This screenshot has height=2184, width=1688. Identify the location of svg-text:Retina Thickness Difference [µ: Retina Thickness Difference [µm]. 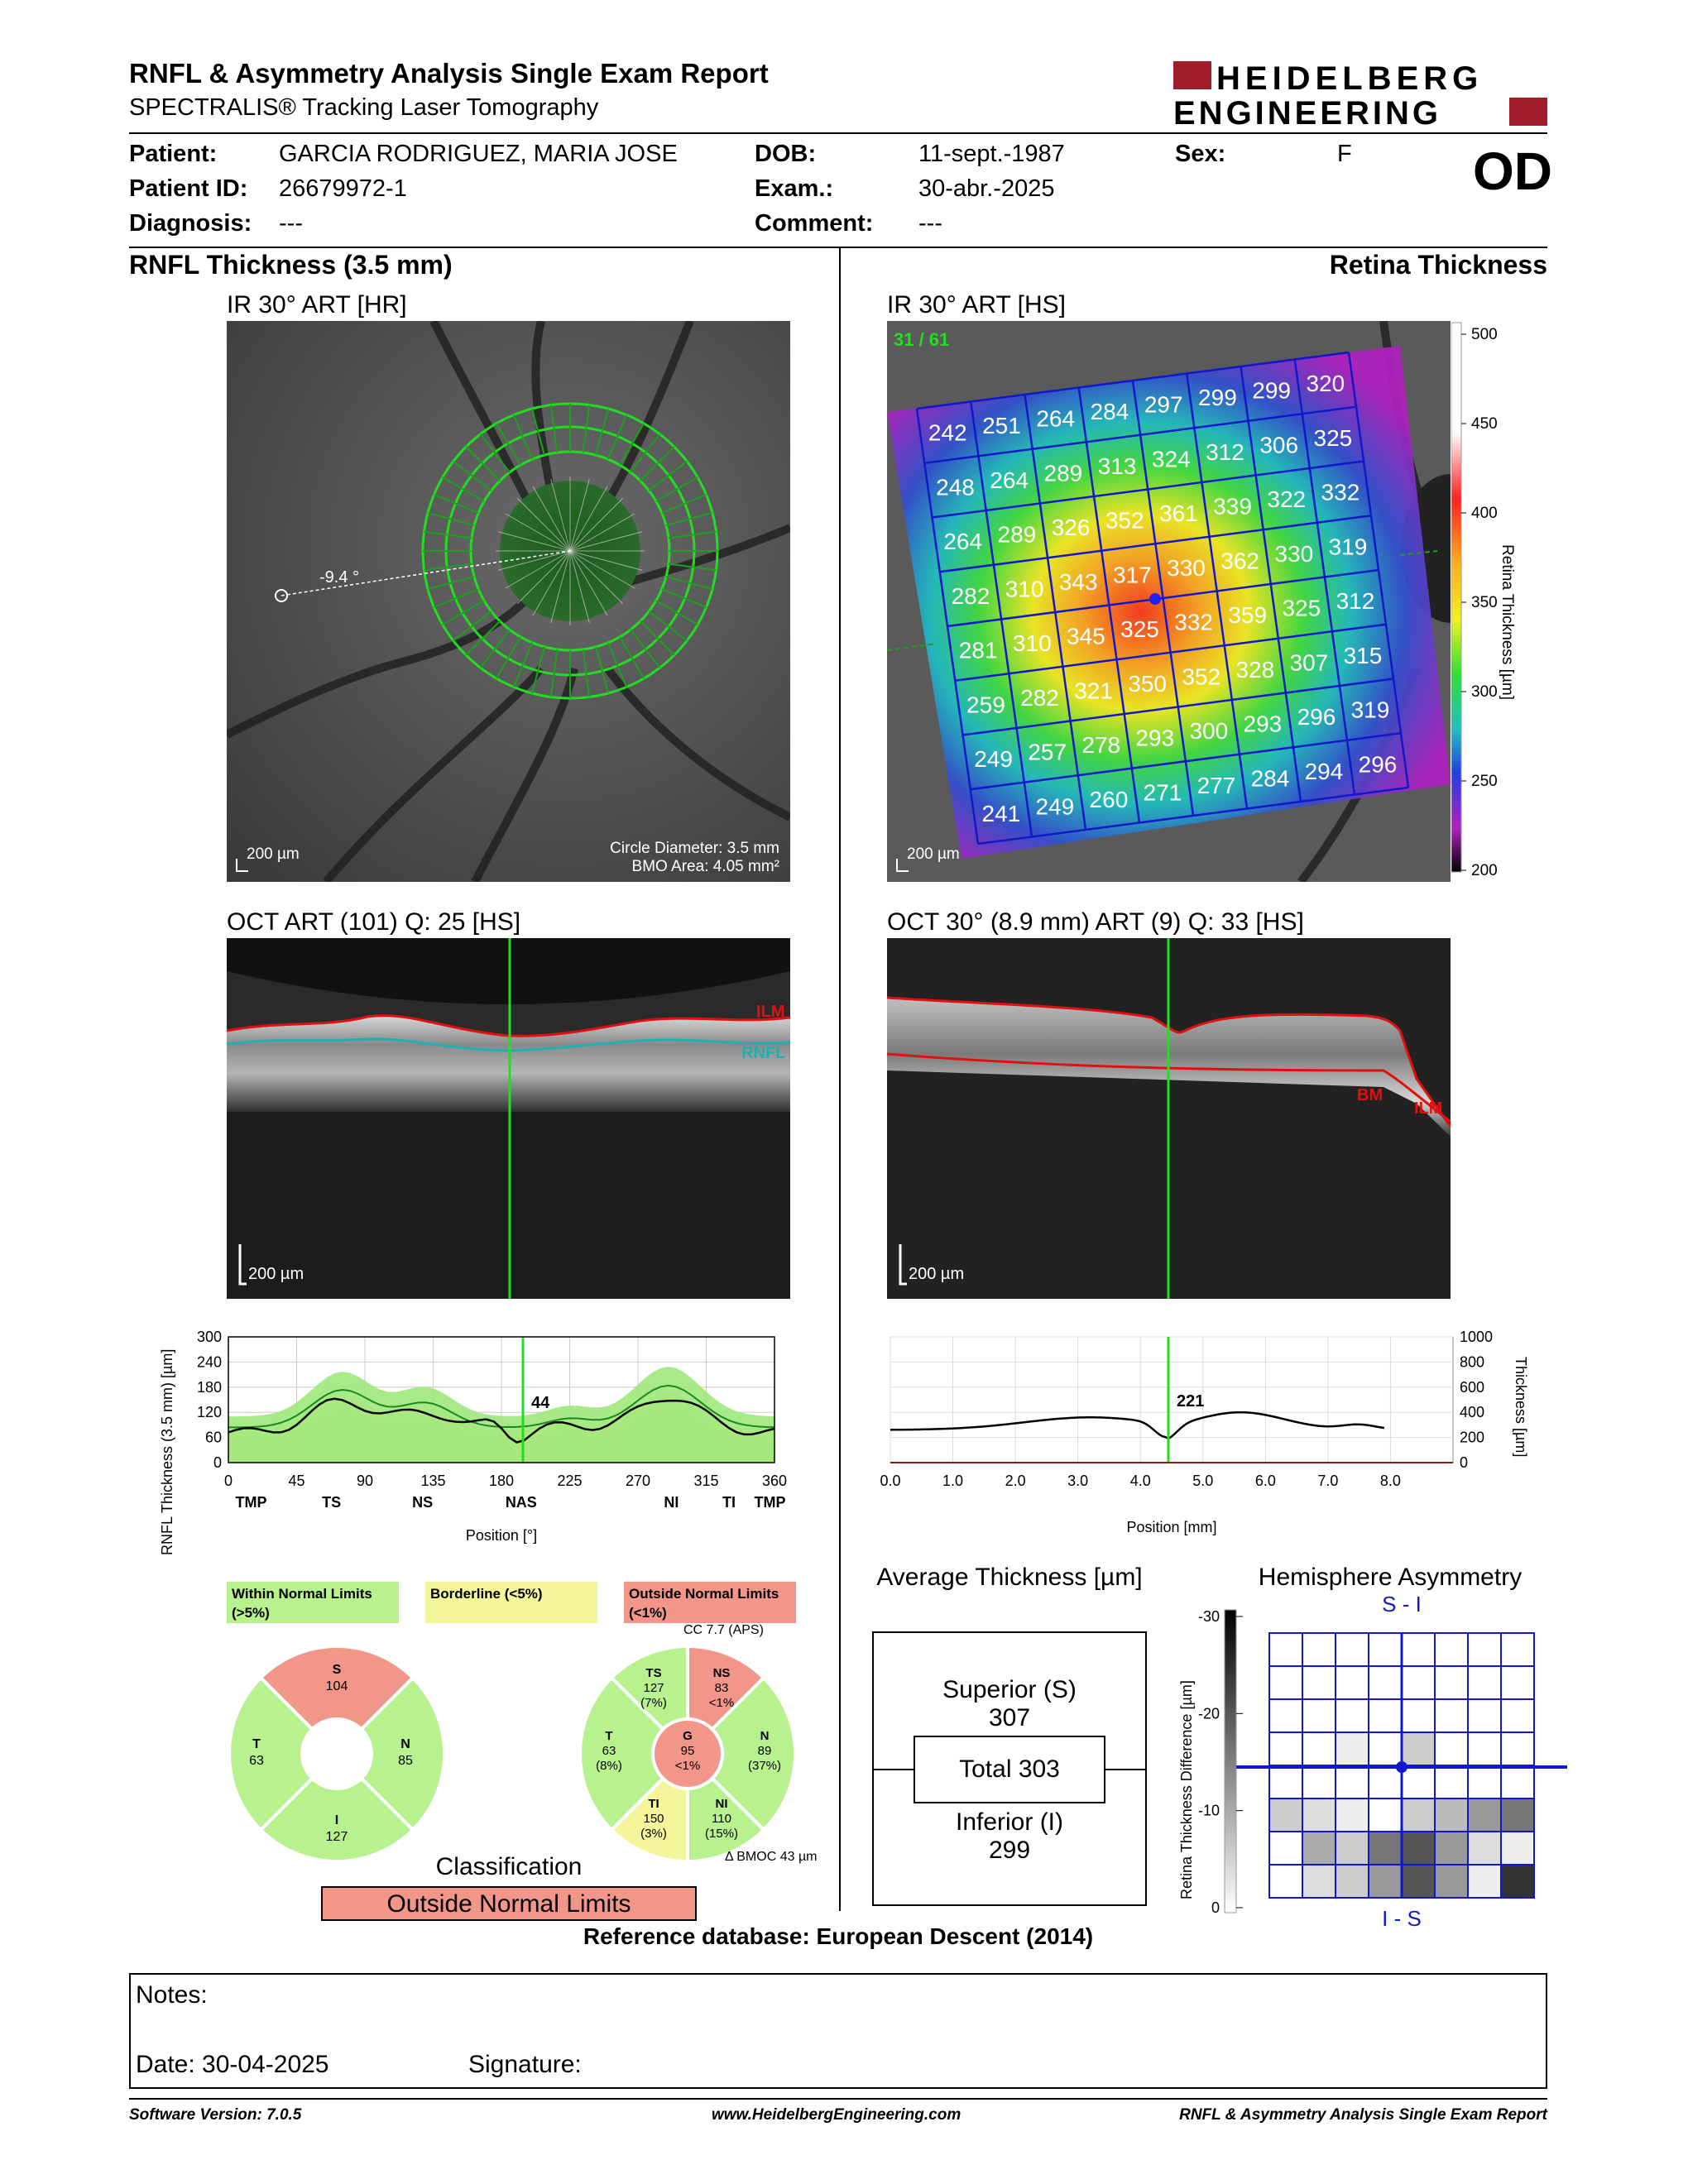
(1186, 1789).